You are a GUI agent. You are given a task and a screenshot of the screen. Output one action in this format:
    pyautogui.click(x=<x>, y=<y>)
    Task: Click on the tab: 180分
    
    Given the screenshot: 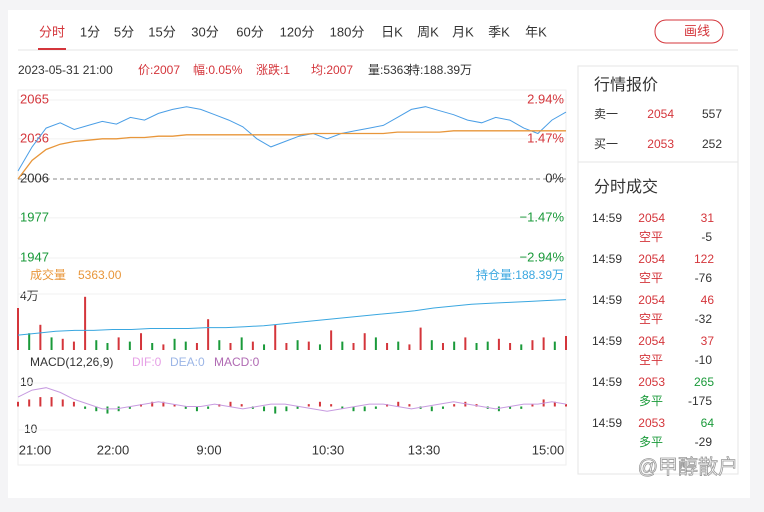 What is the action you would take?
    pyautogui.click(x=347, y=31)
    